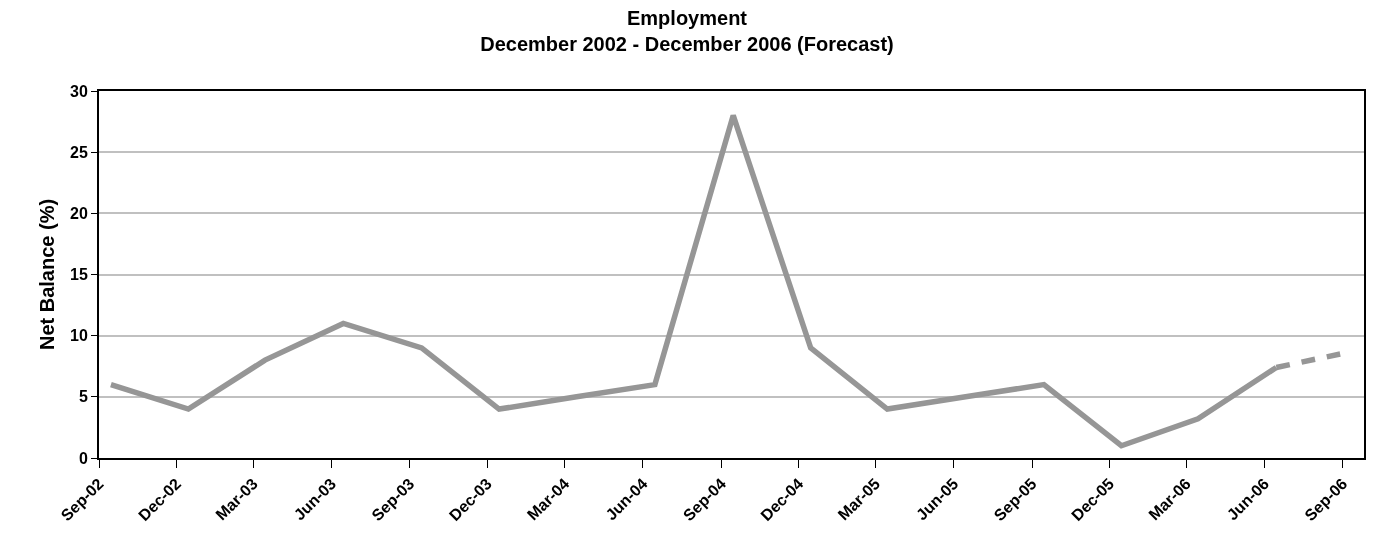 This screenshot has width=1374, height=556. Describe the element at coordinates (47, 274) in the screenshot. I see `y-axis-title: Net Balance (%)` at that location.